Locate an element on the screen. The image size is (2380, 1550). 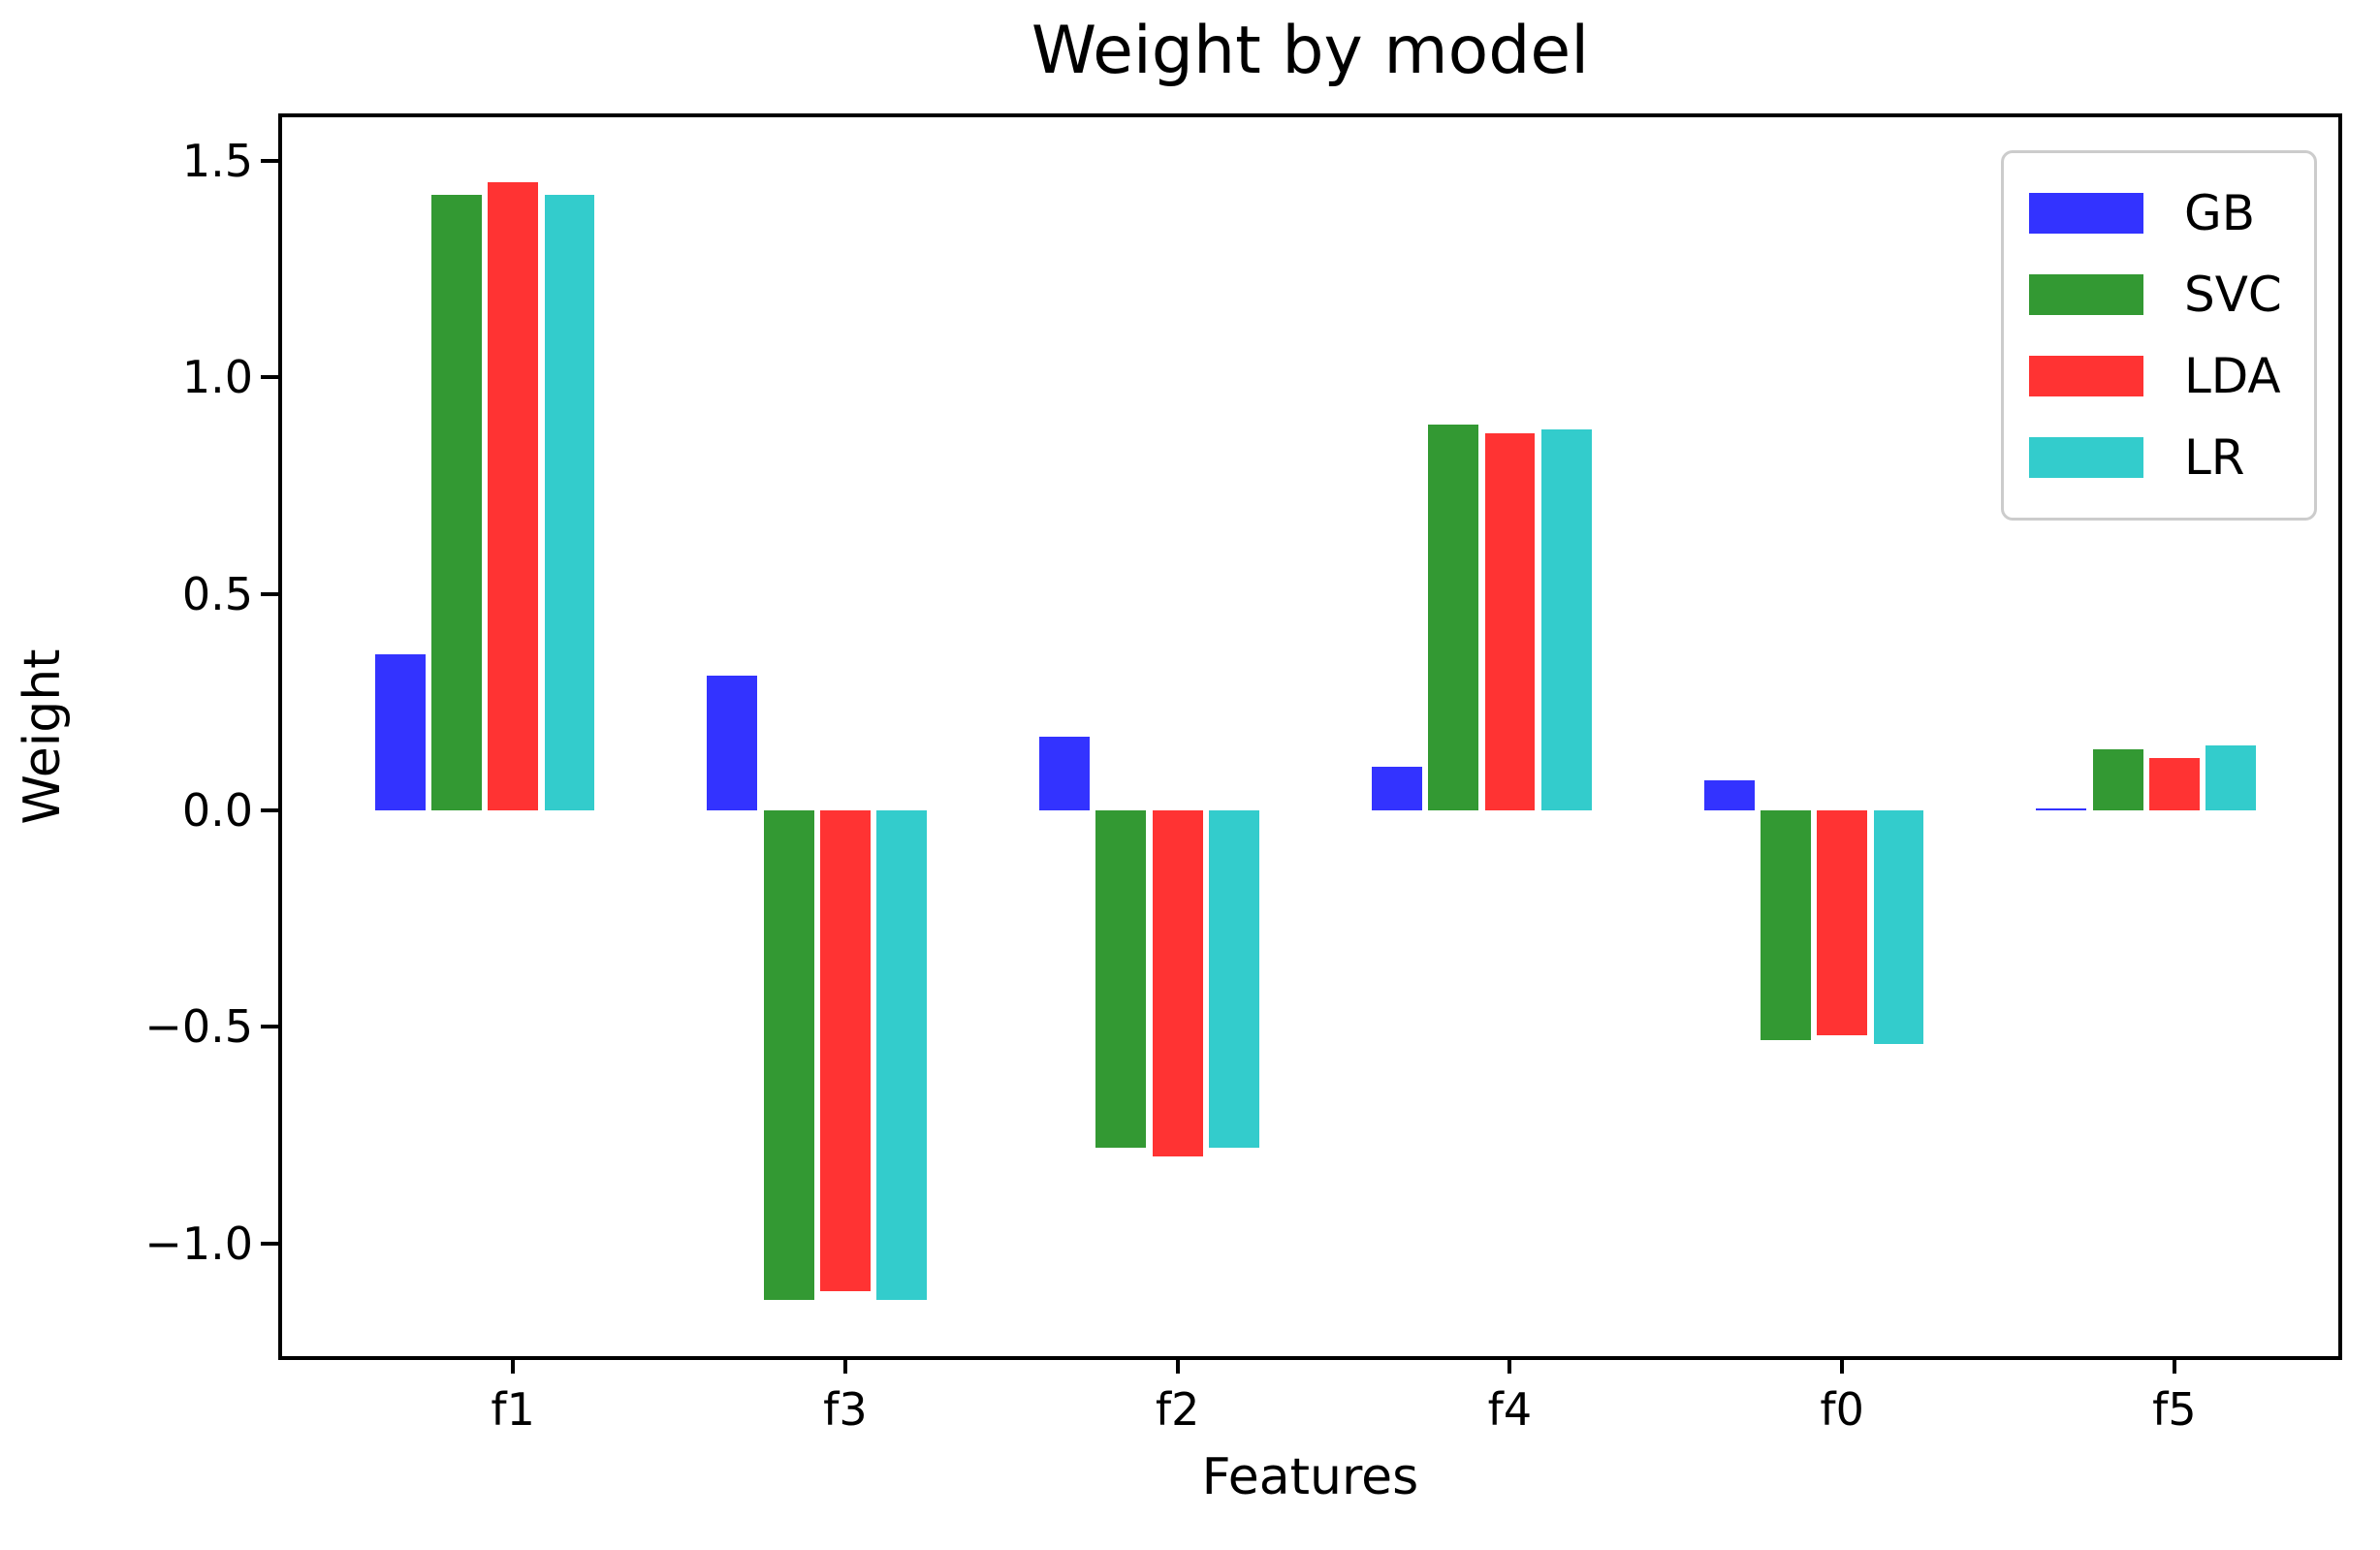
bar-LR-f3 is located at coordinates (902, 1054).